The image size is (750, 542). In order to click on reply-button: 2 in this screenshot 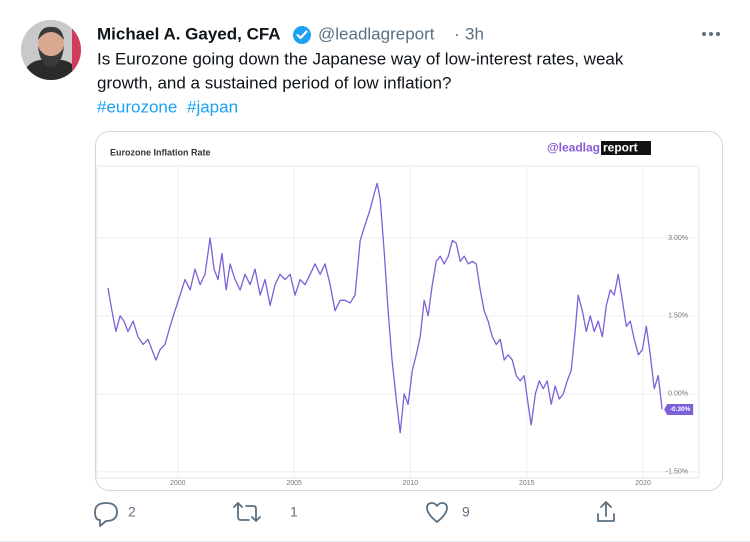, I will do `click(115, 514)`.